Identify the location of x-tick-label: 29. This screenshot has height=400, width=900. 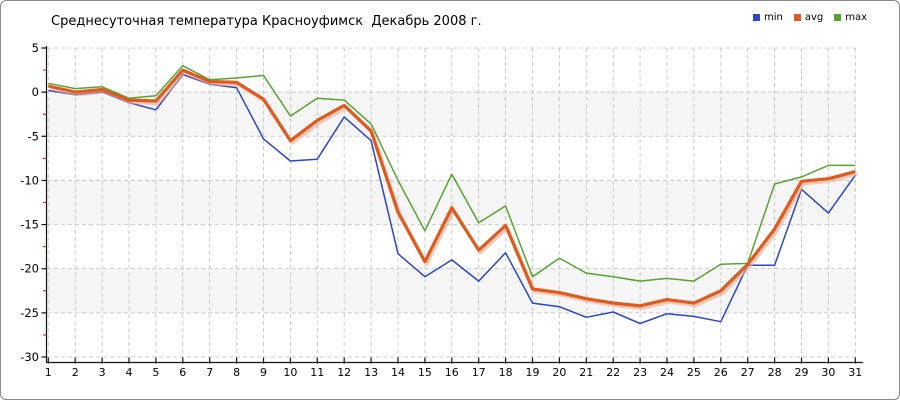
(802, 372).